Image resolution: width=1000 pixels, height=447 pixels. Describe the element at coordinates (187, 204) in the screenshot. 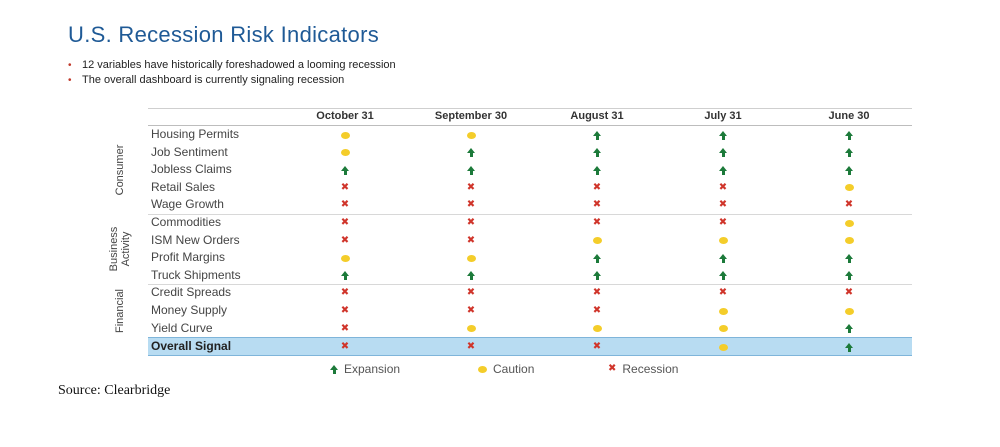

I see `row-label: Wage Growth` at that location.